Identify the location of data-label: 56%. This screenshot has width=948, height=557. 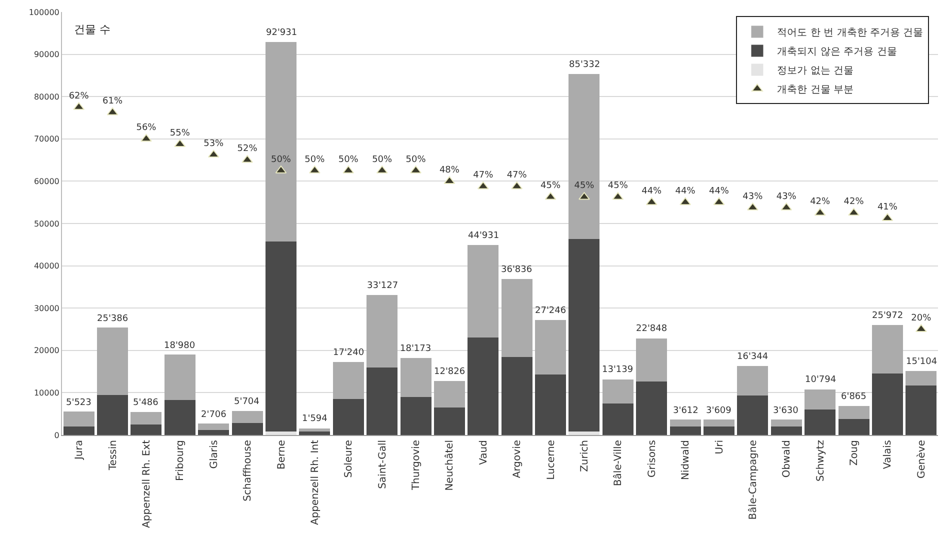
(146, 128).